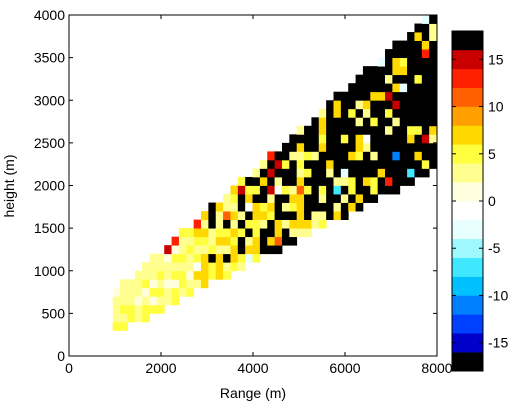  What do you see at coordinates (49, 15) in the screenshot?
I see `y-tick-label: 4000` at bounding box center [49, 15].